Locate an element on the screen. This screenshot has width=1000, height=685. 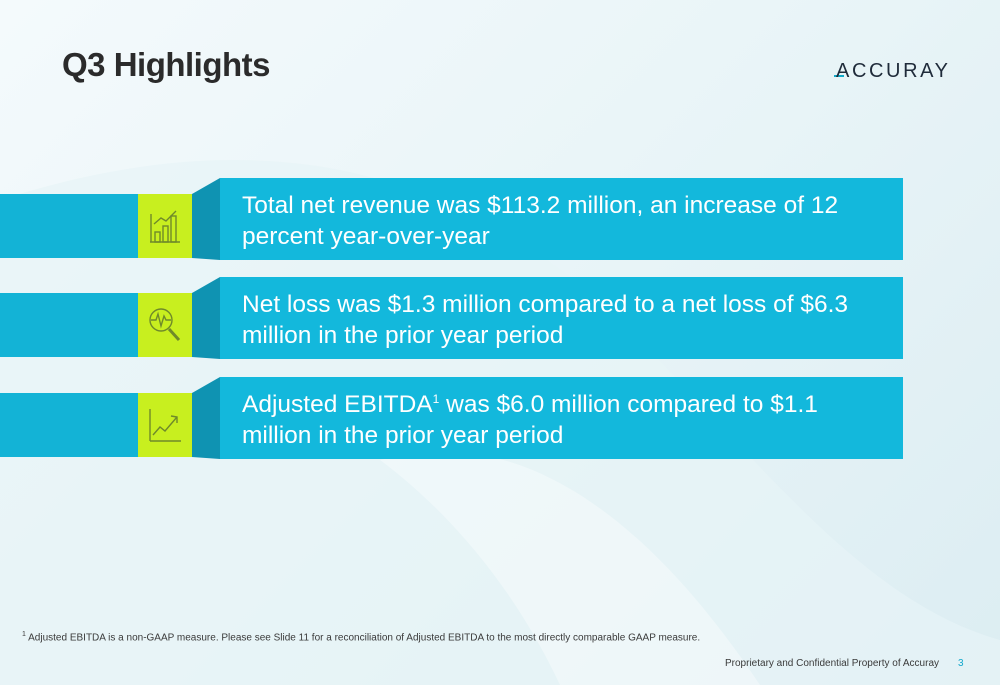
footnote-marker: 1 is located at coordinates (436, 398).